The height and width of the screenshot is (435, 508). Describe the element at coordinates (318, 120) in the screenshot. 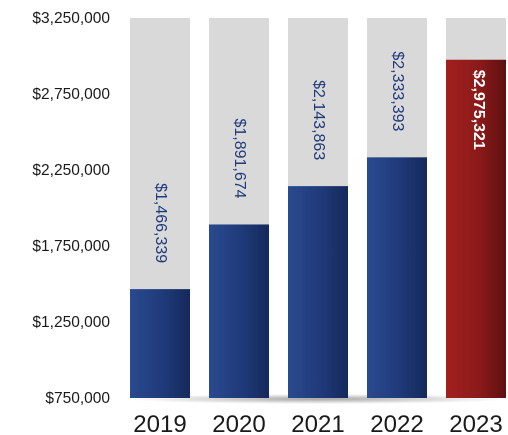

I see `data-label: $2,143,863` at that location.